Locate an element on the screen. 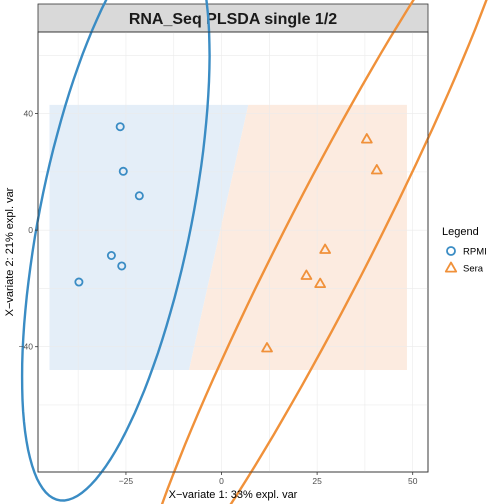  legend-label-sera: Sera is located at coordinates (473, 269).